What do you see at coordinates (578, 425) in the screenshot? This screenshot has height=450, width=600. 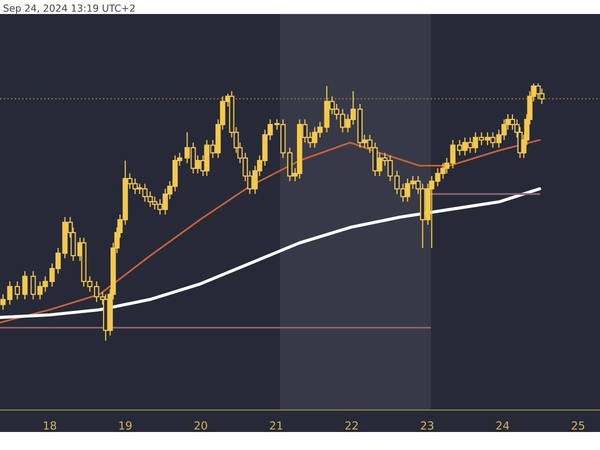 I see `x-tick-label: 25` at bounding box center [578, 425].